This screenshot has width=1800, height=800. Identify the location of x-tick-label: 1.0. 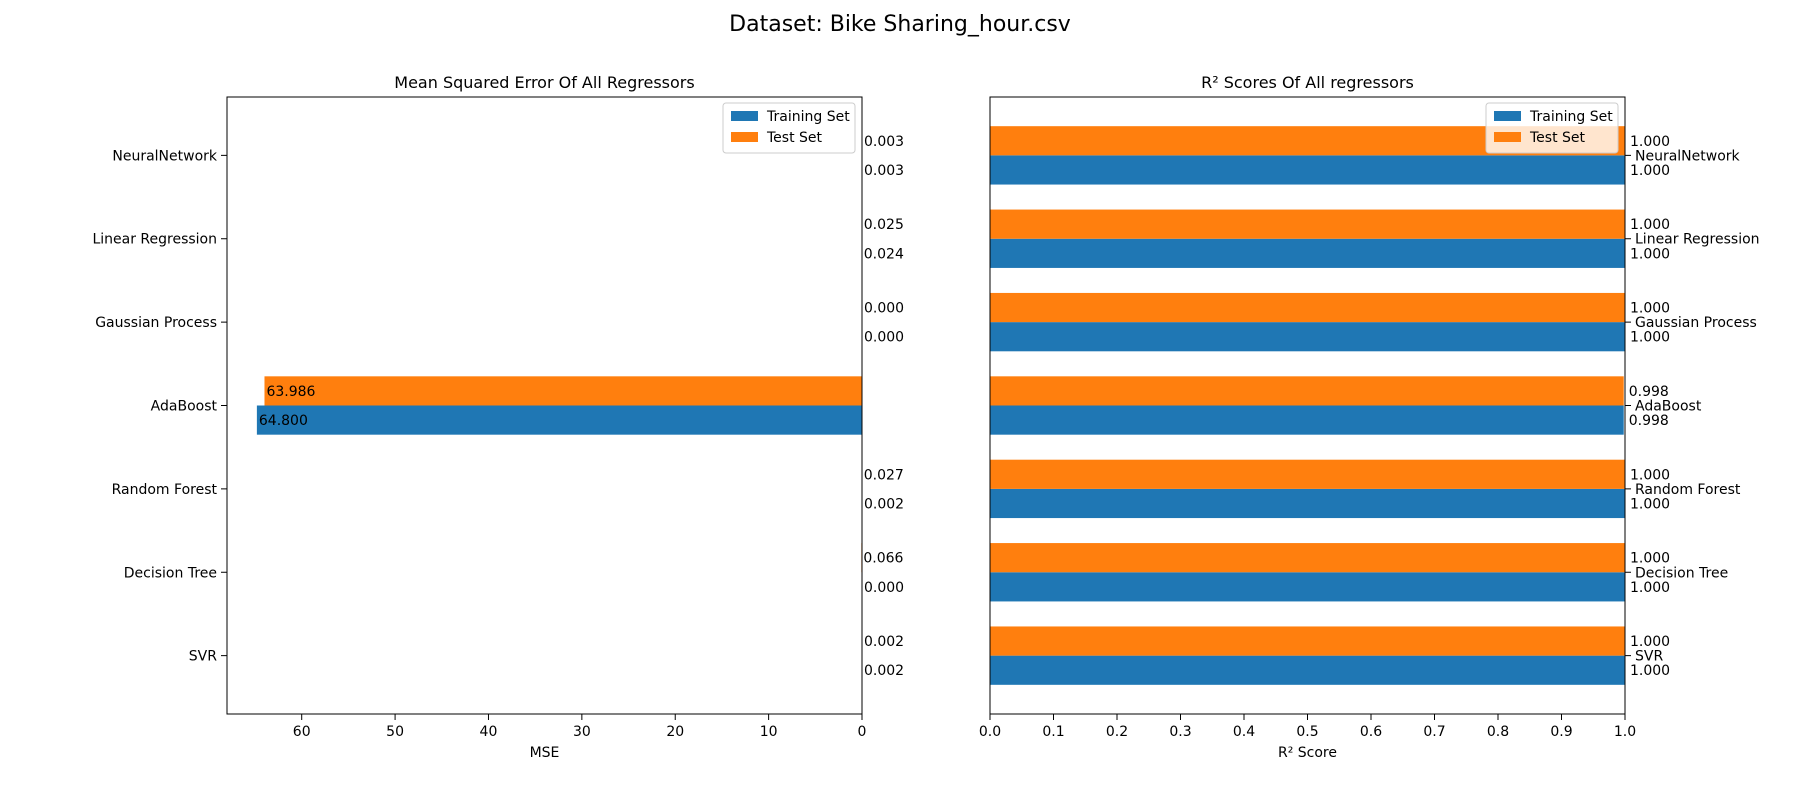
(1625, 732).